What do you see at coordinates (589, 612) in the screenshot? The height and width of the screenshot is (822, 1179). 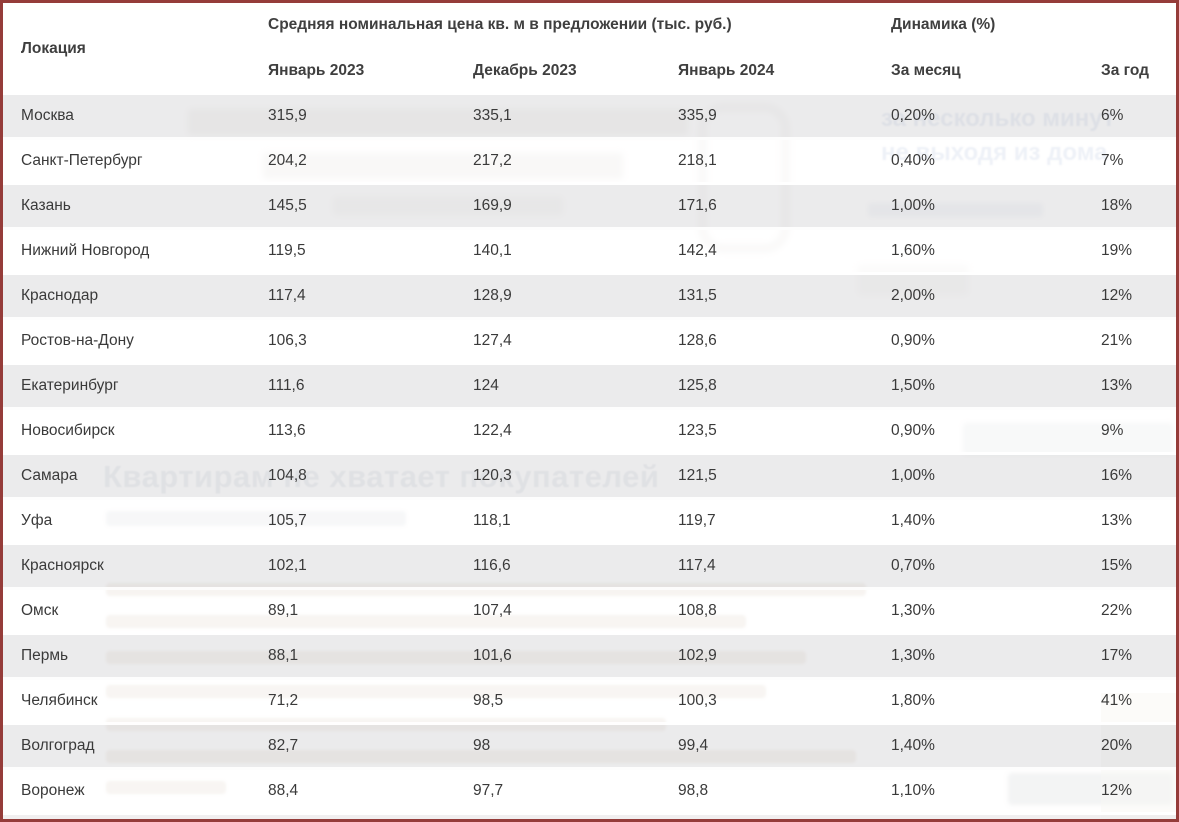 I see `table-row: Омск 89,1 107,4 108,8 1,30% 22%` at bounding box center [589, 612].